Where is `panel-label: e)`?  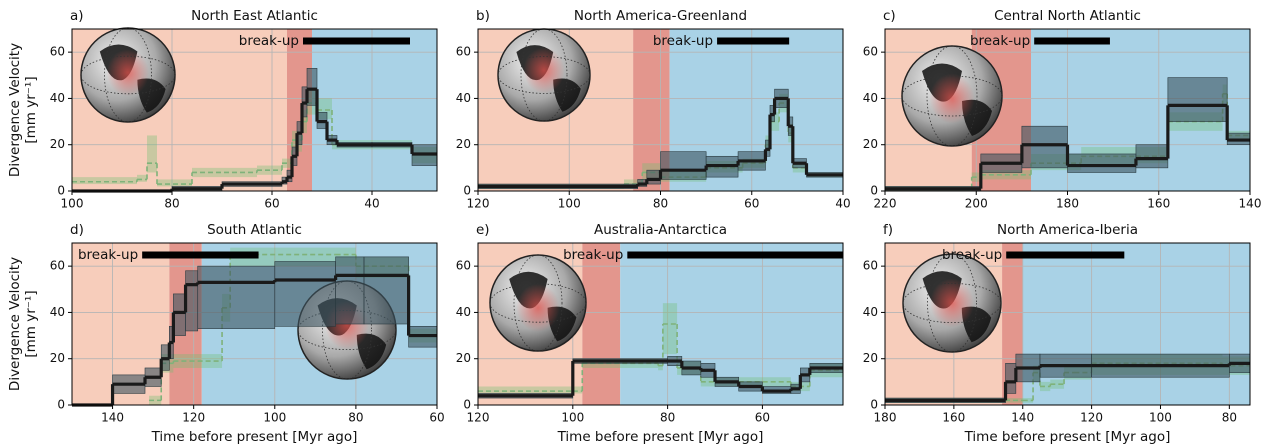 panel-label: e) is located at coordinates (483, 230).